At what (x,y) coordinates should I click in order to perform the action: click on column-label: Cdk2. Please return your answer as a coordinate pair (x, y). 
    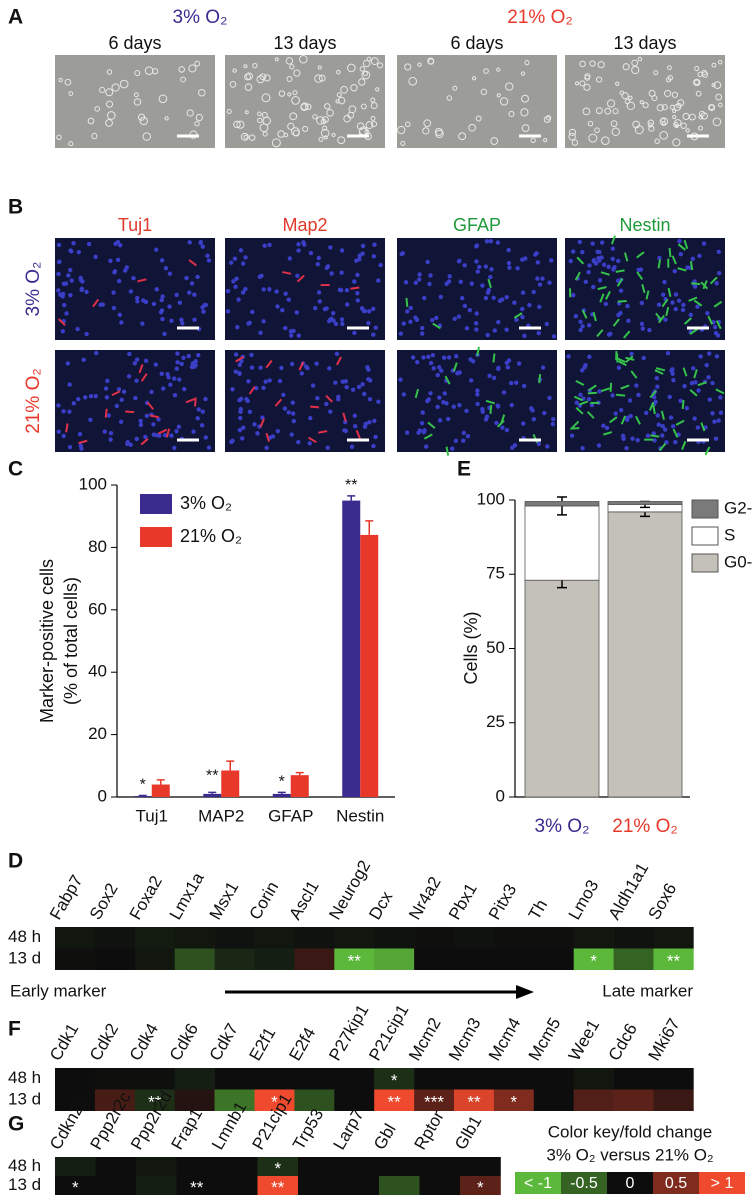
    Looking at the image, I should click on (104, 1042).